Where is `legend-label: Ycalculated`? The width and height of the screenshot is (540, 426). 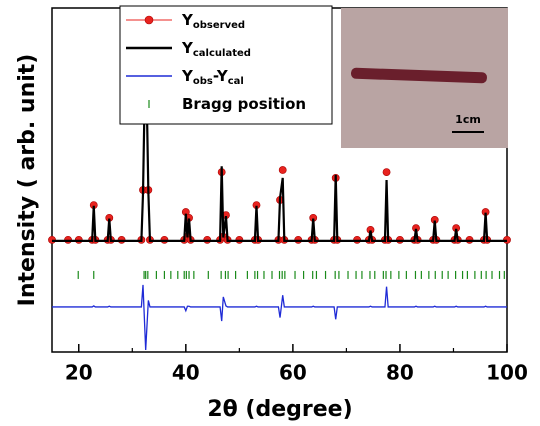
legend-label: Ycalculated is located at coordinates (216, 49).